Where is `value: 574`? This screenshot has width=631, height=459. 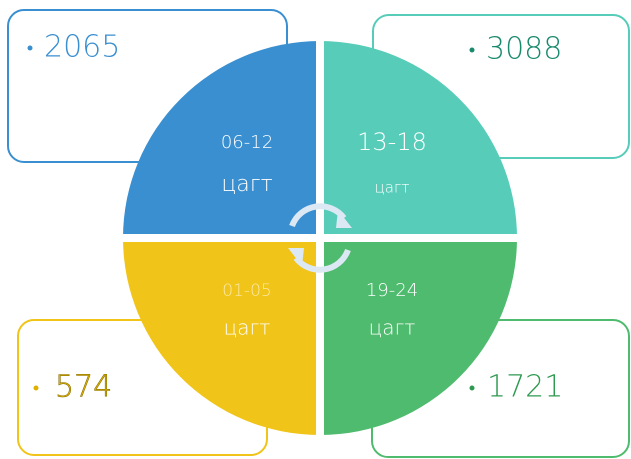 value: 574 is located at coordinates (83, 387).